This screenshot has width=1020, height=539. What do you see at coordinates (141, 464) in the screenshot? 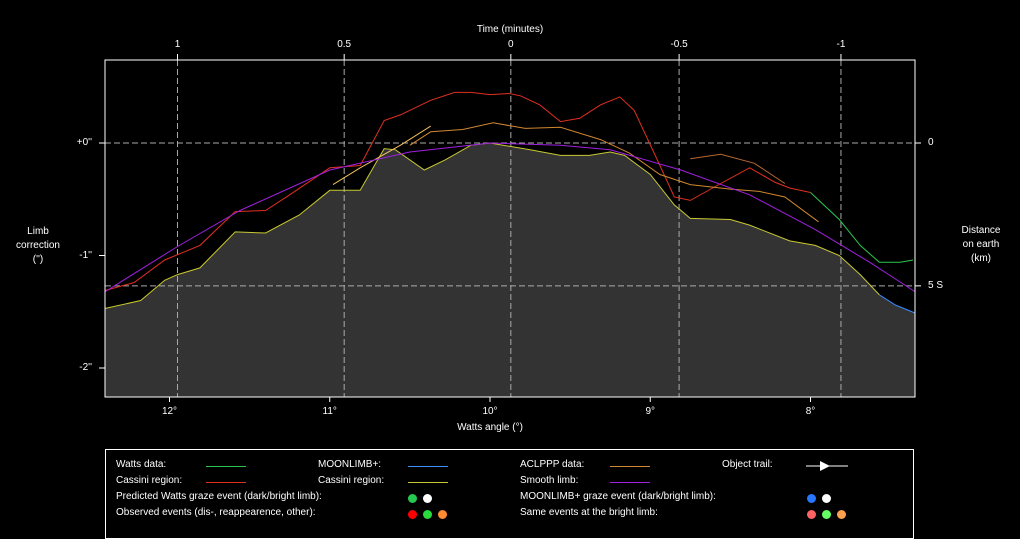
I see `legend-watts-label: Watts data:` at bounding box center [141, 464].